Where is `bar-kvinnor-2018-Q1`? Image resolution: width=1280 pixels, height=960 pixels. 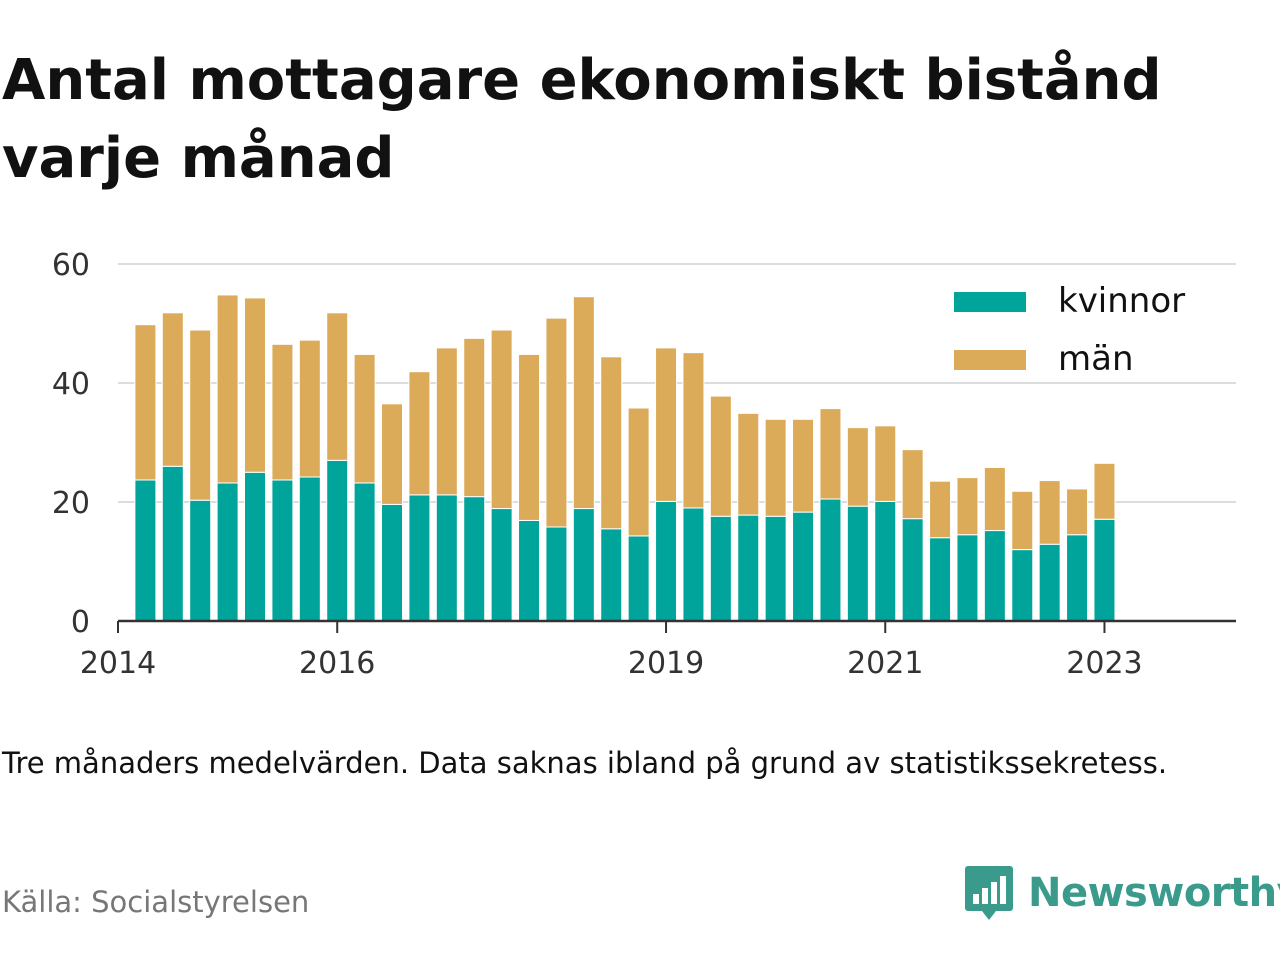
bar-kvinnor-2018-Q1 is located at coordinates (556, 574).